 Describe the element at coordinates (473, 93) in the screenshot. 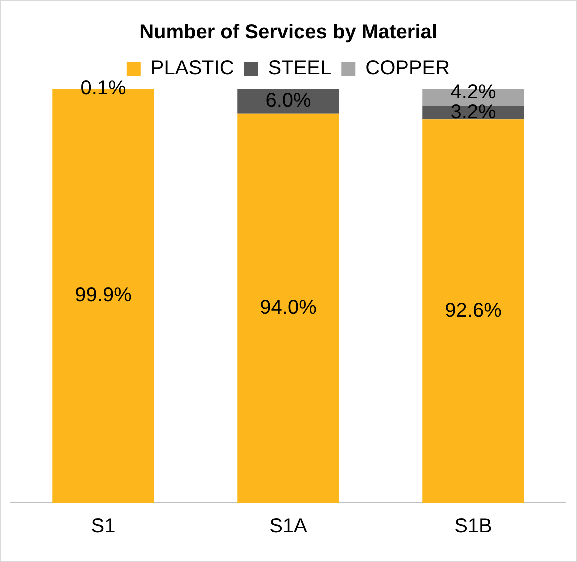

I see `data-label: 4.2%` at that location.